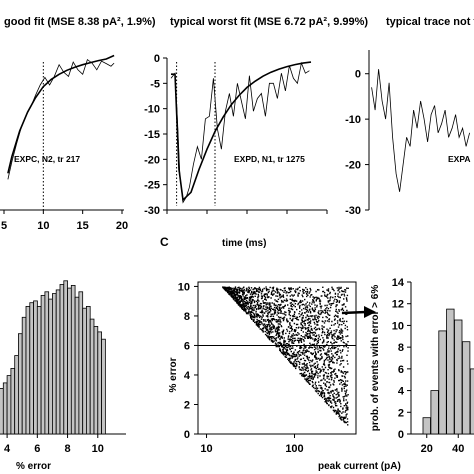 The image size is (474, 474). What do you see at coordinates (354, 312) in the screenshot?
I see `panel-c-arrow-icon` at bounding box center [354, 312].